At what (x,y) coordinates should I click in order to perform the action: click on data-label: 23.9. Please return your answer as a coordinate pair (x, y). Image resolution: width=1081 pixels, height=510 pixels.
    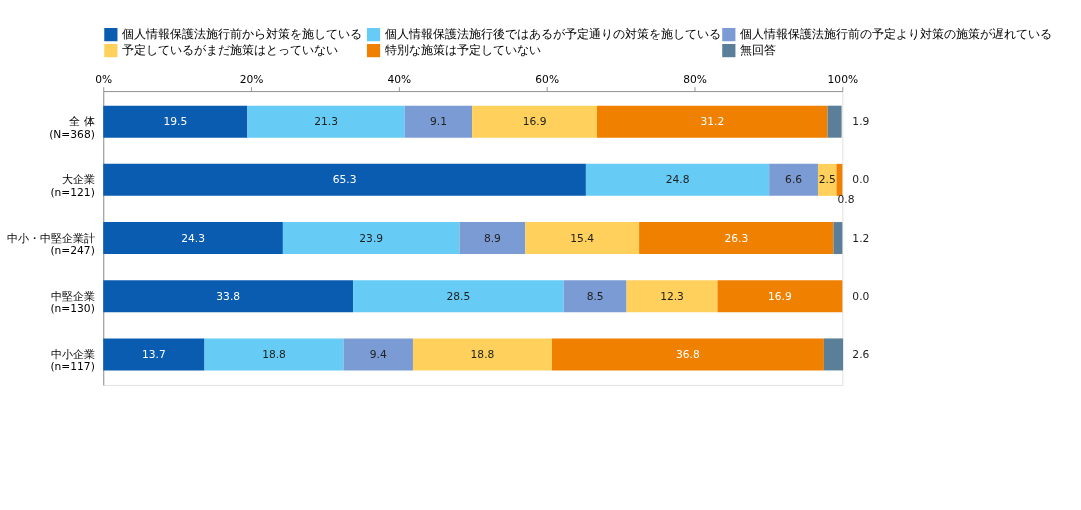
    Looking at the image, I should click on (371, 238).